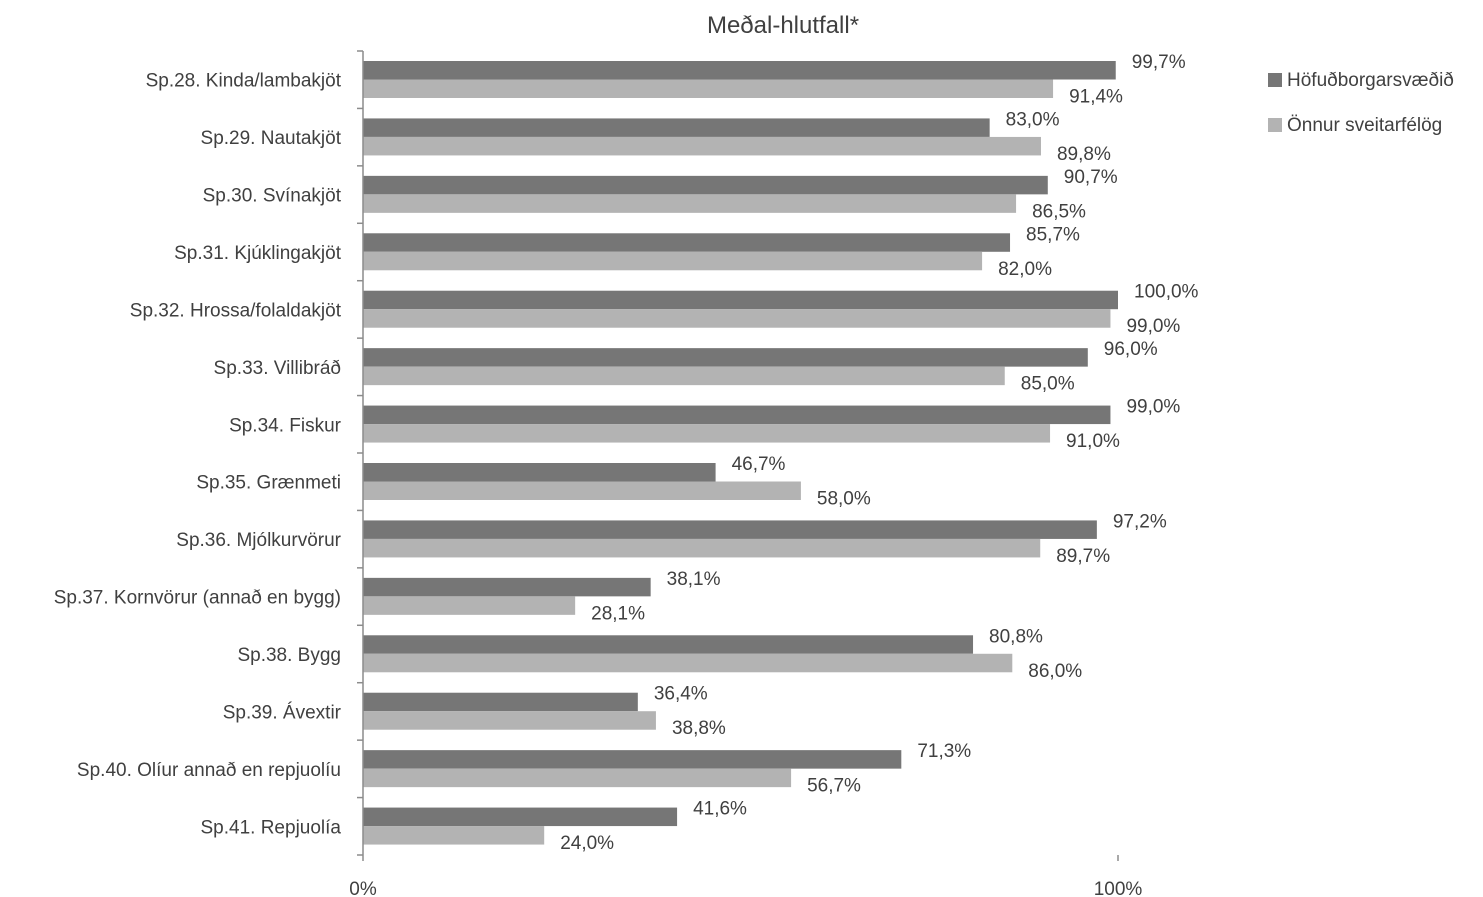 The height and width of the screenshot is (897, 1483). I want to click on data-label: 46,7%, so click(759, 464).